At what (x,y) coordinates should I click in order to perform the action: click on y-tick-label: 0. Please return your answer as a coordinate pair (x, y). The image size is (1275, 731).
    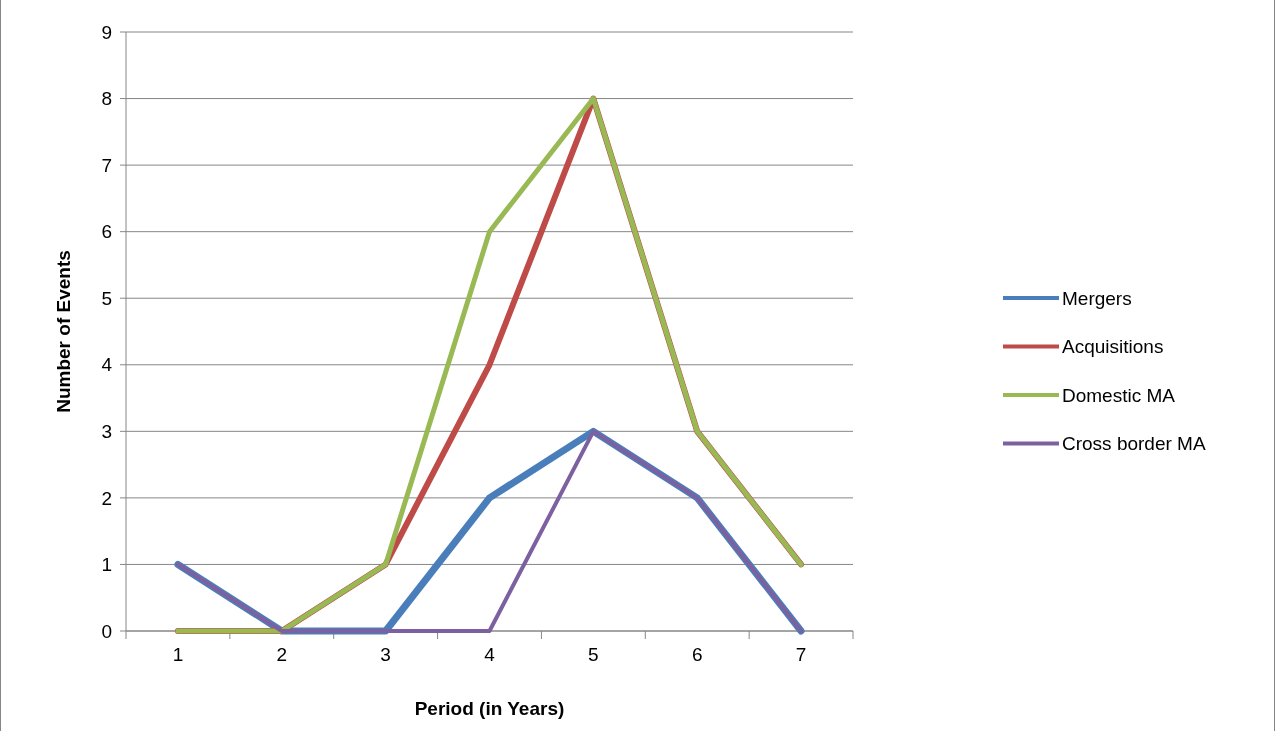
    Looking at the image, I should click on (106, 631).